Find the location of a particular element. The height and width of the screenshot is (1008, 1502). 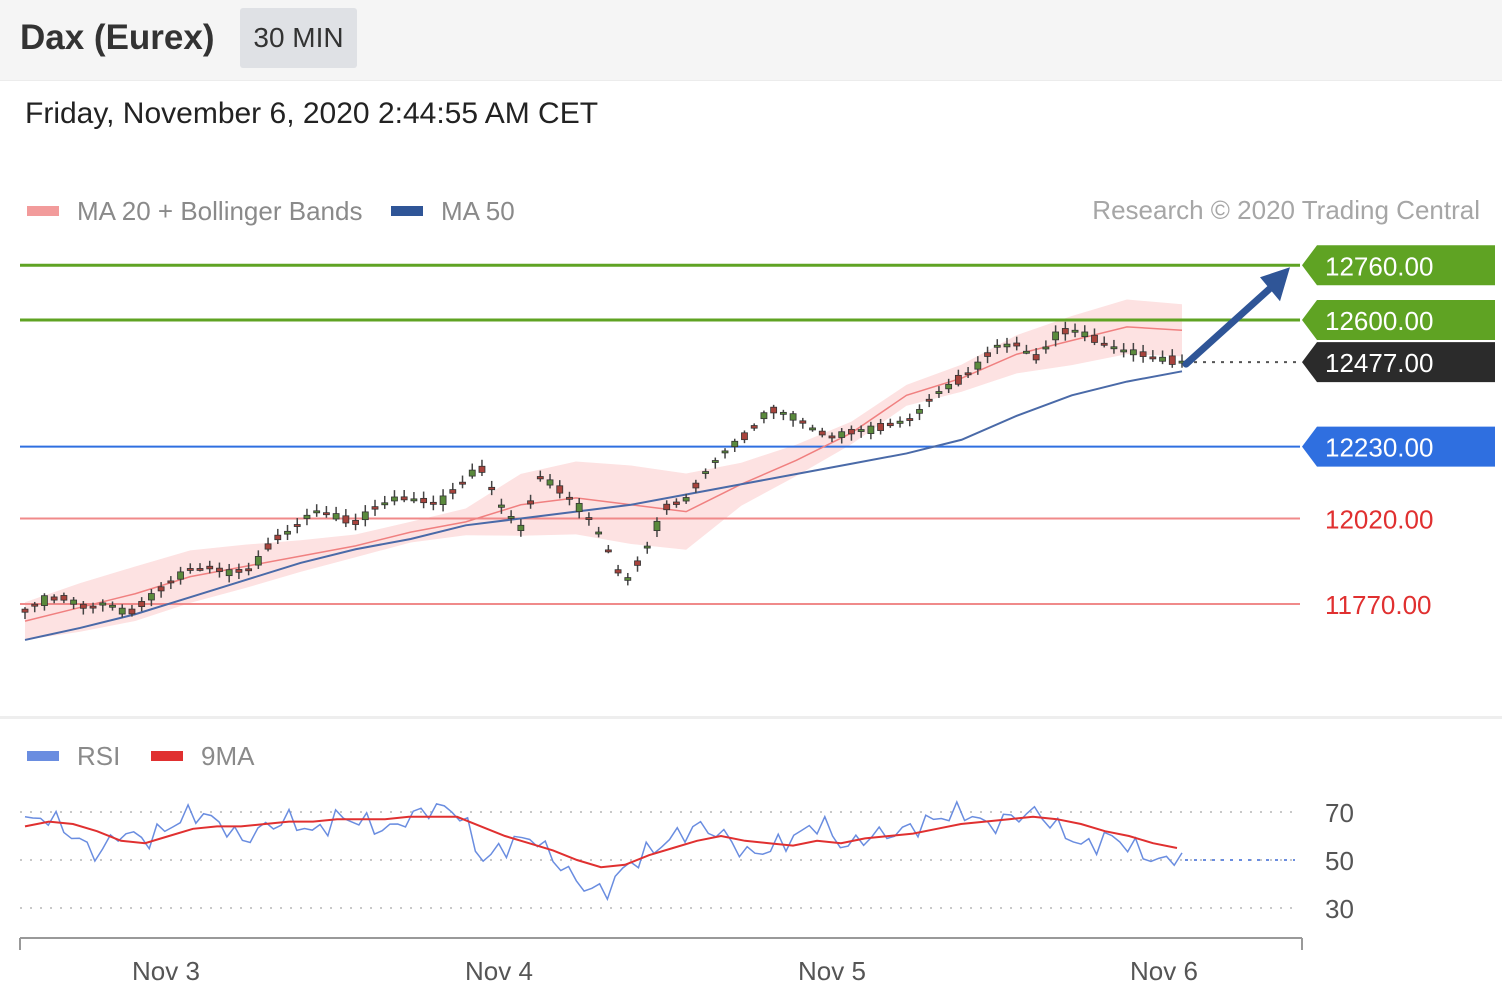

rsi-tick-label: 50 is located at coordinates (1339, 861).